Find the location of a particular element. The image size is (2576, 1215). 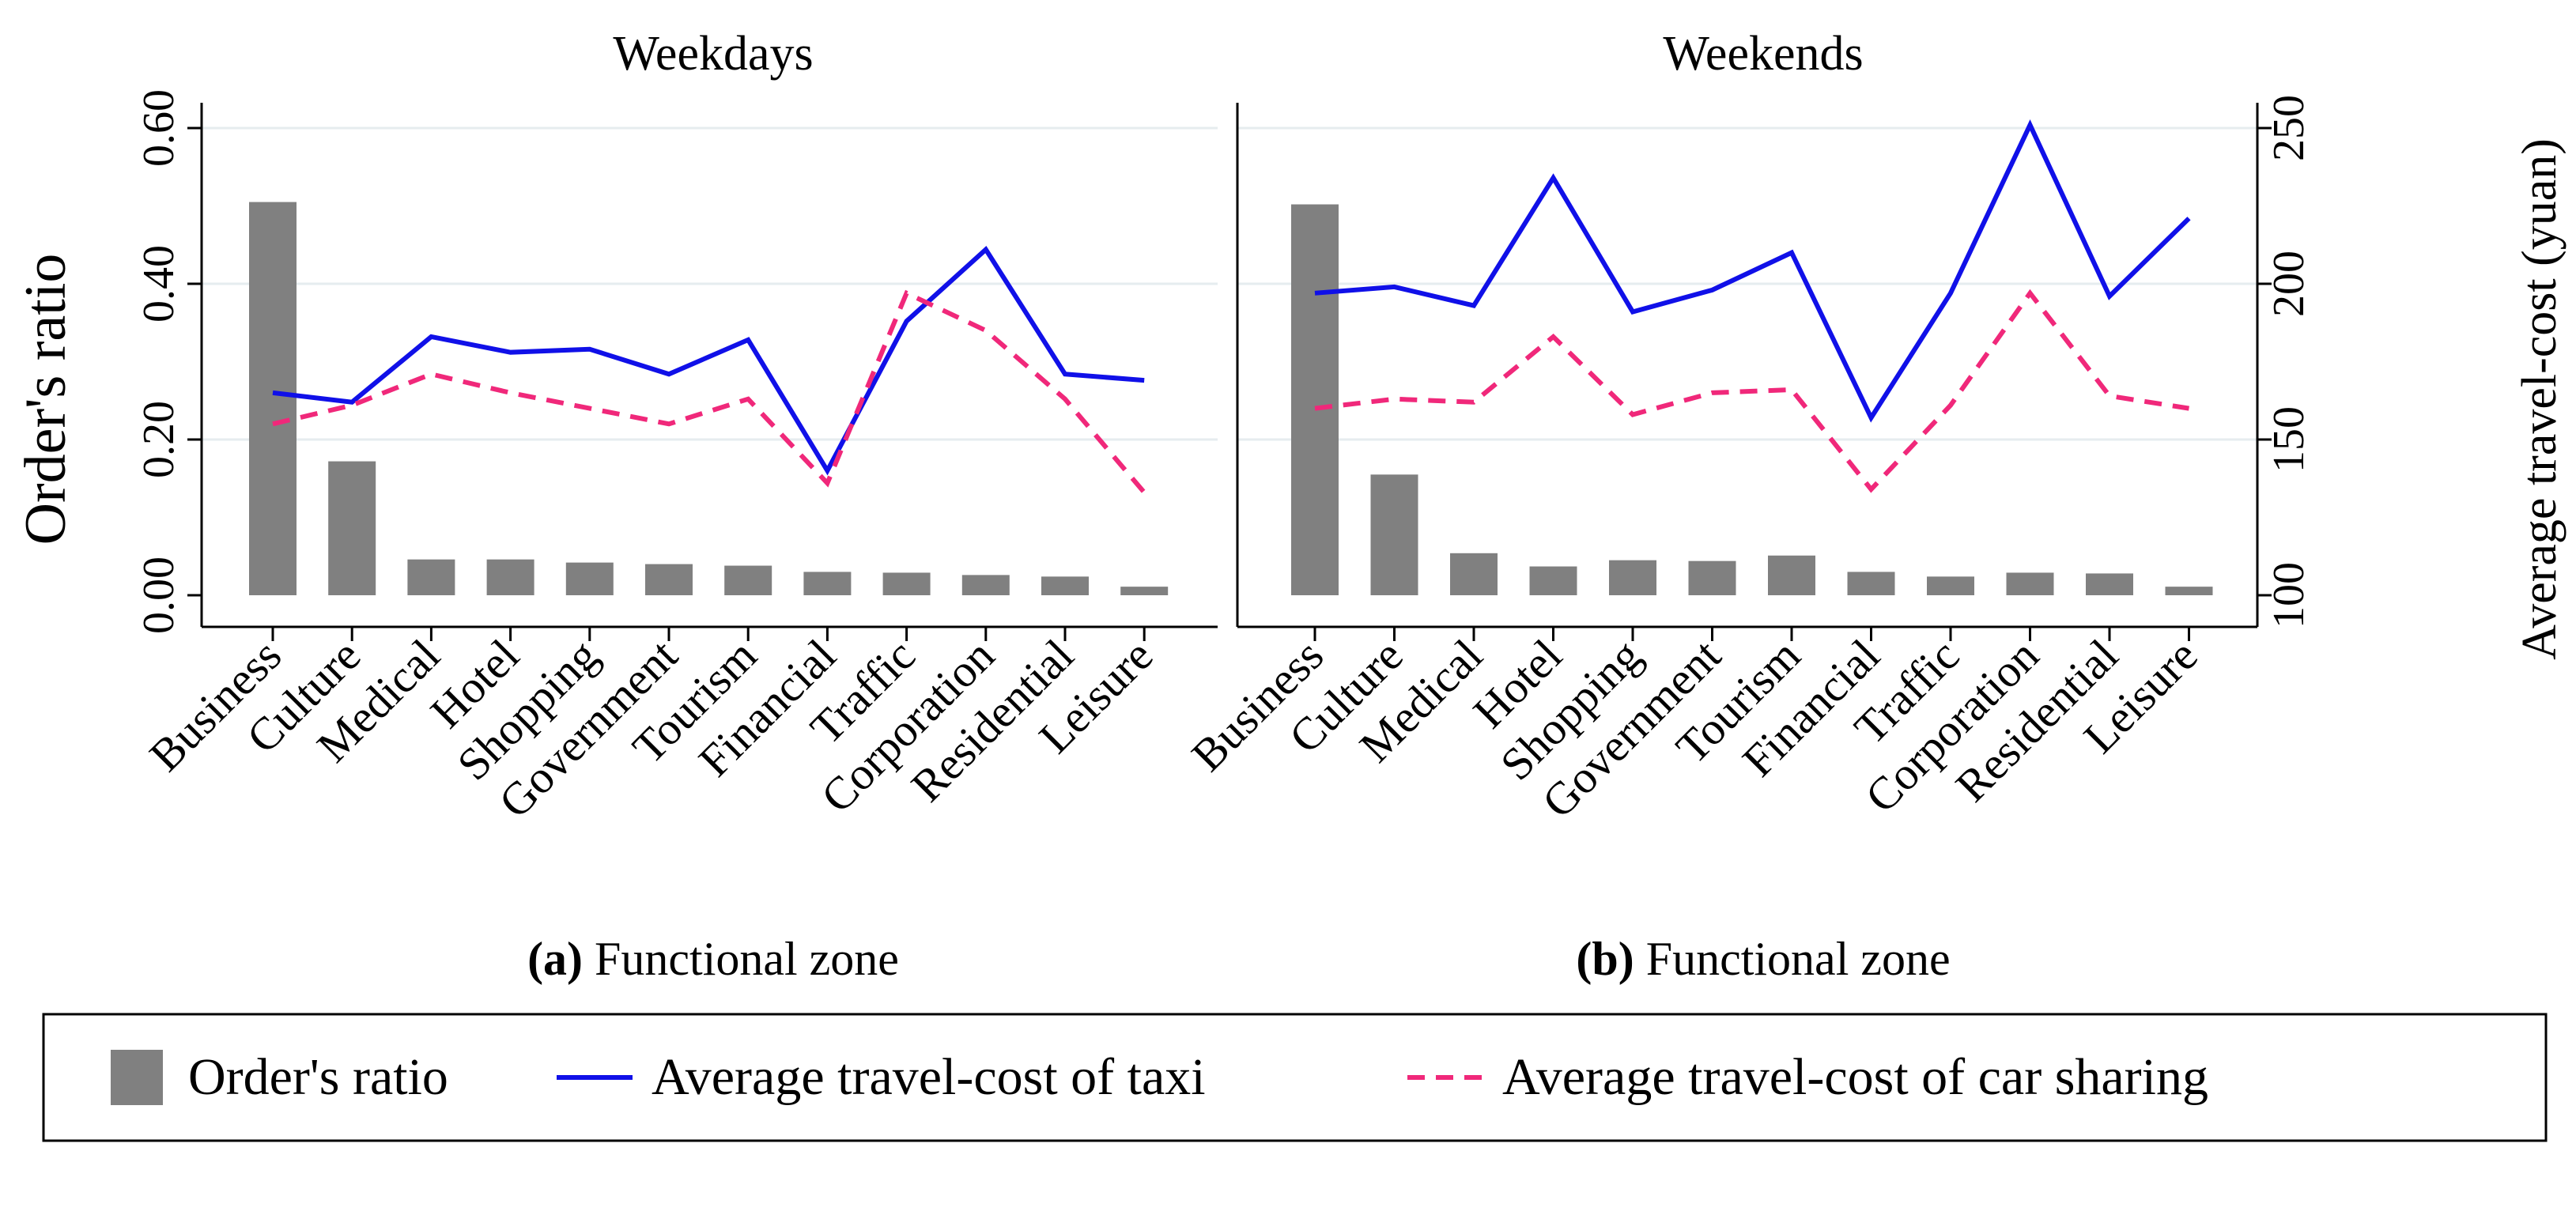

panel-b-title: Weekends is located at coordinates (1763, 54).